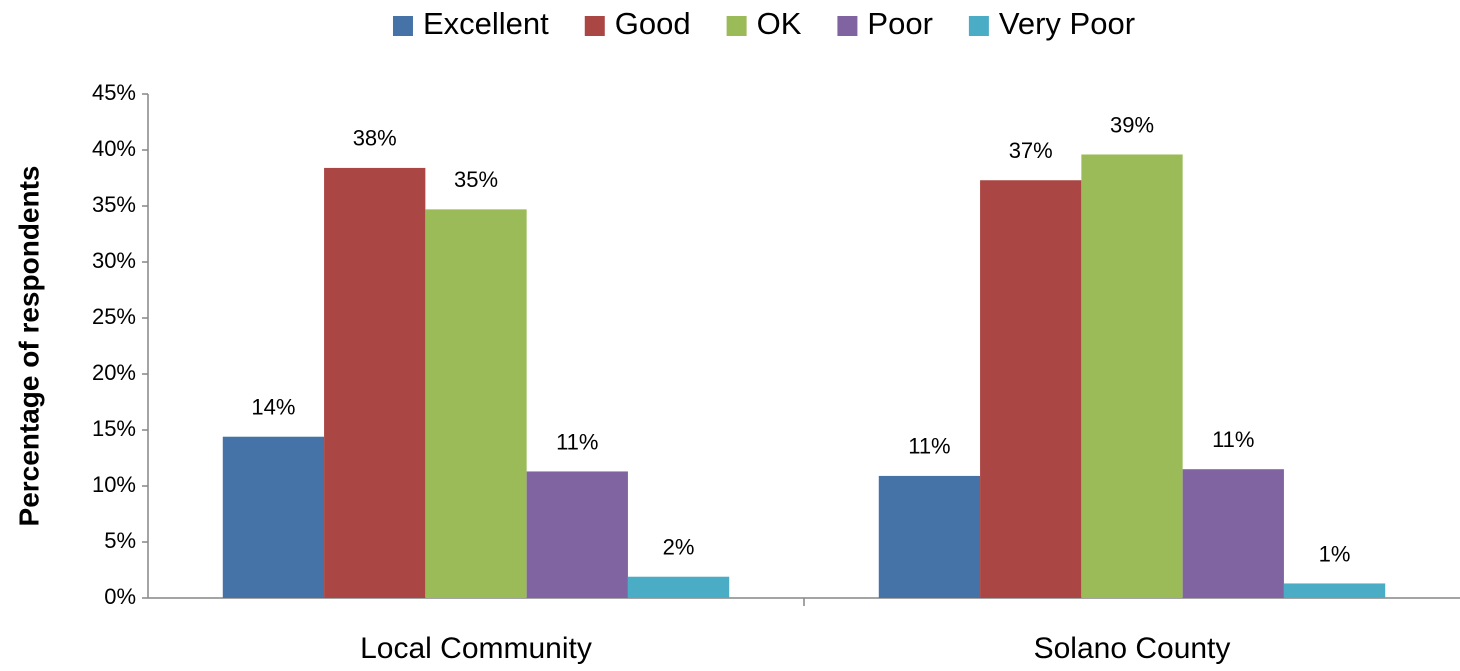 The height and width of the screenshot is (671, 1460). Describe the element at coordinates (1031, 150) in the screenshot. I see `data-label: 37%` at that location.